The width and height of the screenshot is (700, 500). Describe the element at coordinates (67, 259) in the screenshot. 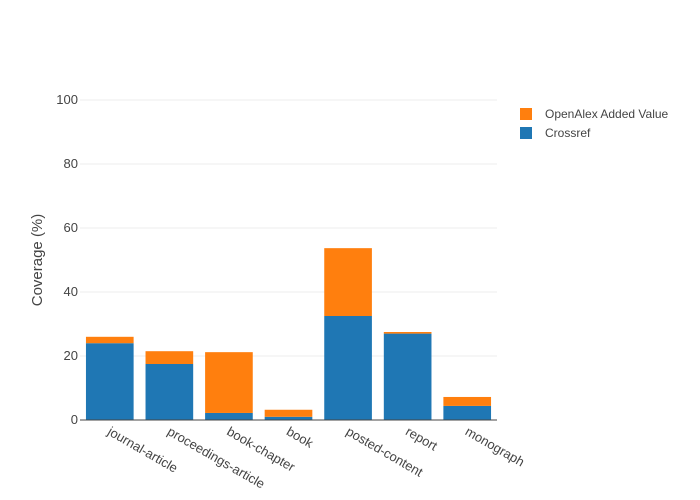

I see `y-axis-ticks: 0 20 40 60 80 100` at that location.